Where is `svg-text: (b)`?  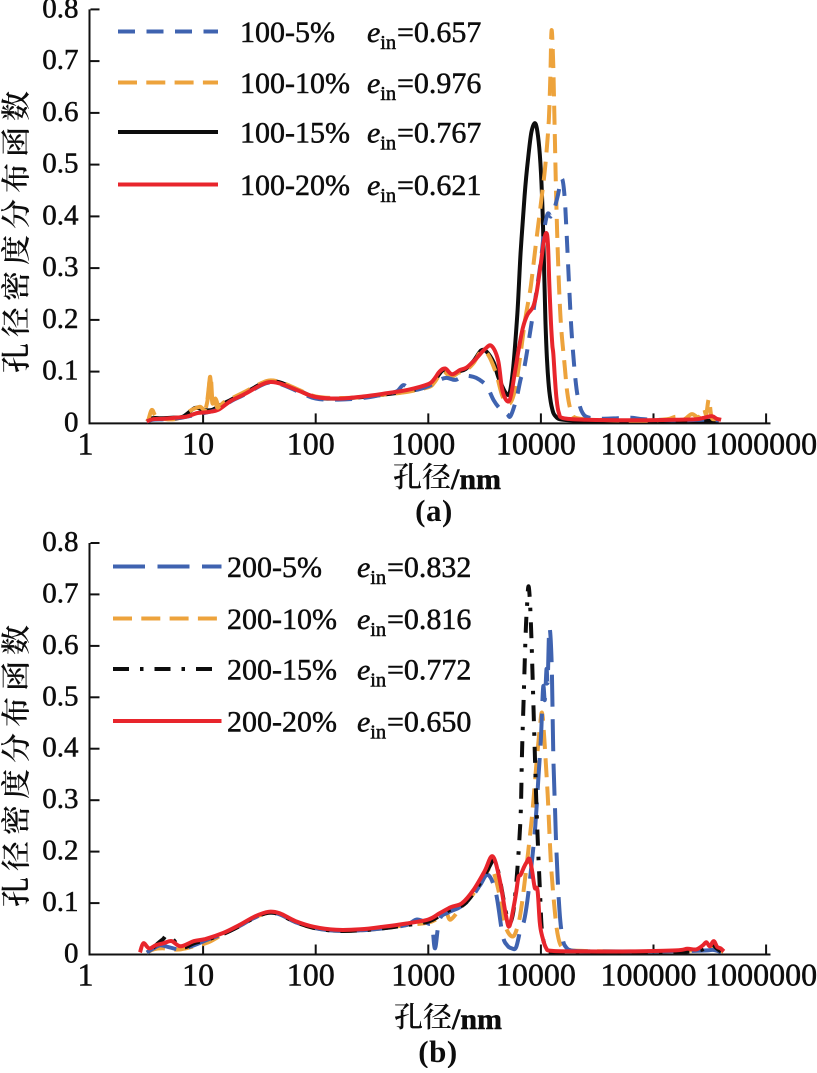
svg-text: (b) is located at coordinates (437, 1051).